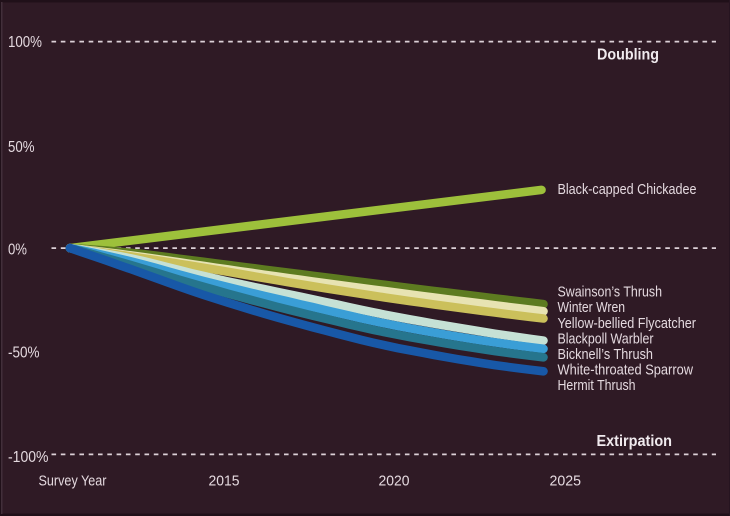 The height and width of the screenshot is (516, 730). Describe the element at coordinates (627, 189) in the screenshot. I see `svg-text: Black-capped Chickadee` at that location.